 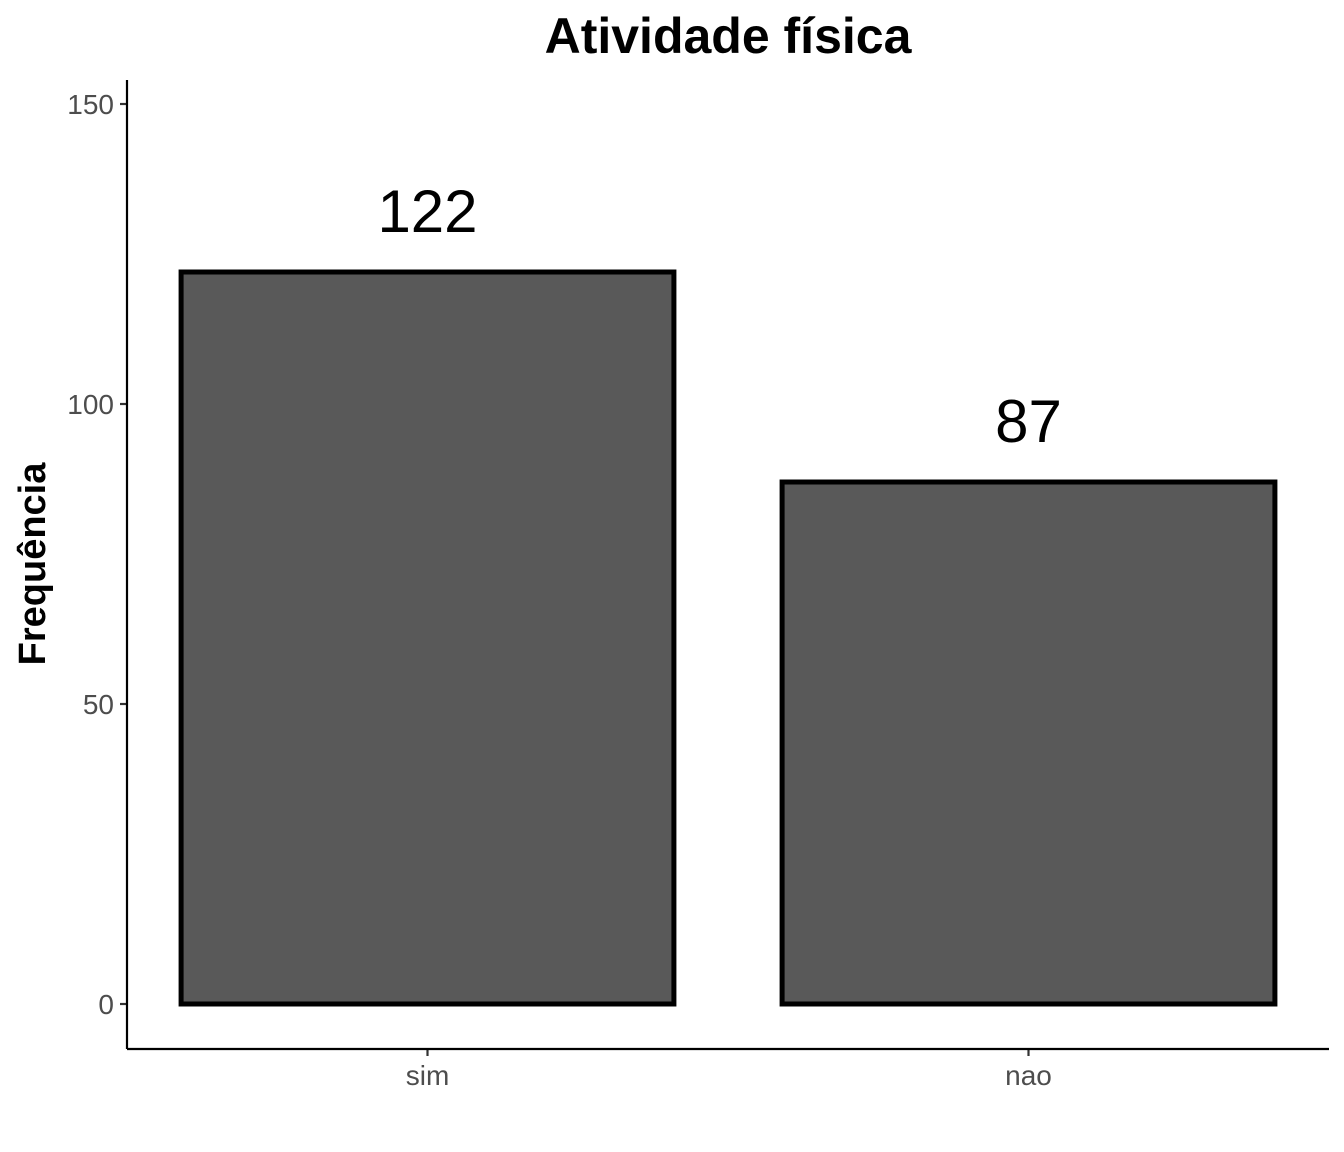 What do you see at coordinates (33, 564) in the screenshot?
I see `y-axis-title: Frequência` at bounding box center [33, 564].